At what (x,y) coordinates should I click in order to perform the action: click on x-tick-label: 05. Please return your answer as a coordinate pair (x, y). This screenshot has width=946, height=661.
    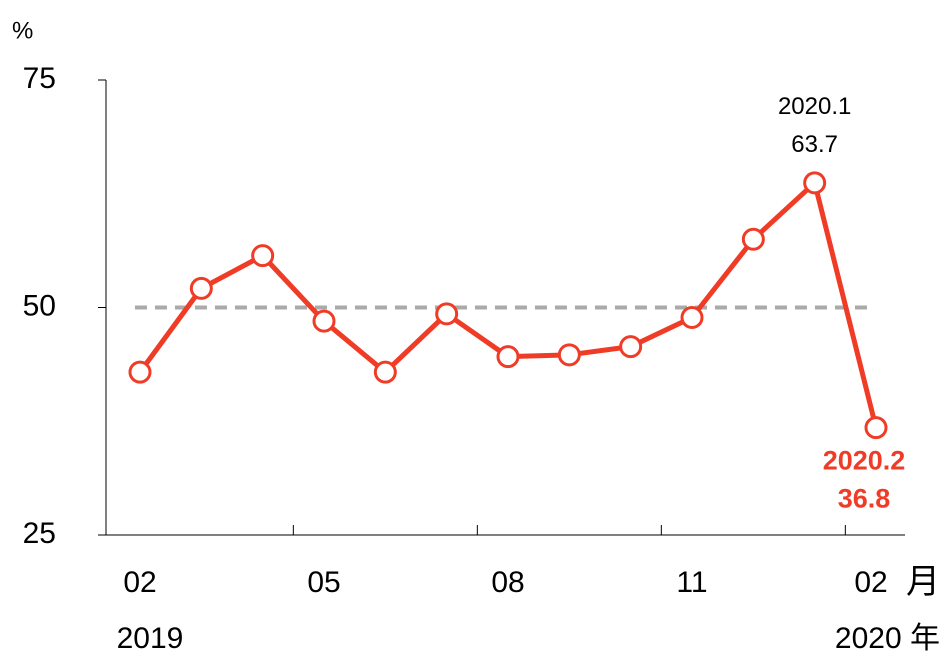
    Looking at the image, I should click on (323, 582).